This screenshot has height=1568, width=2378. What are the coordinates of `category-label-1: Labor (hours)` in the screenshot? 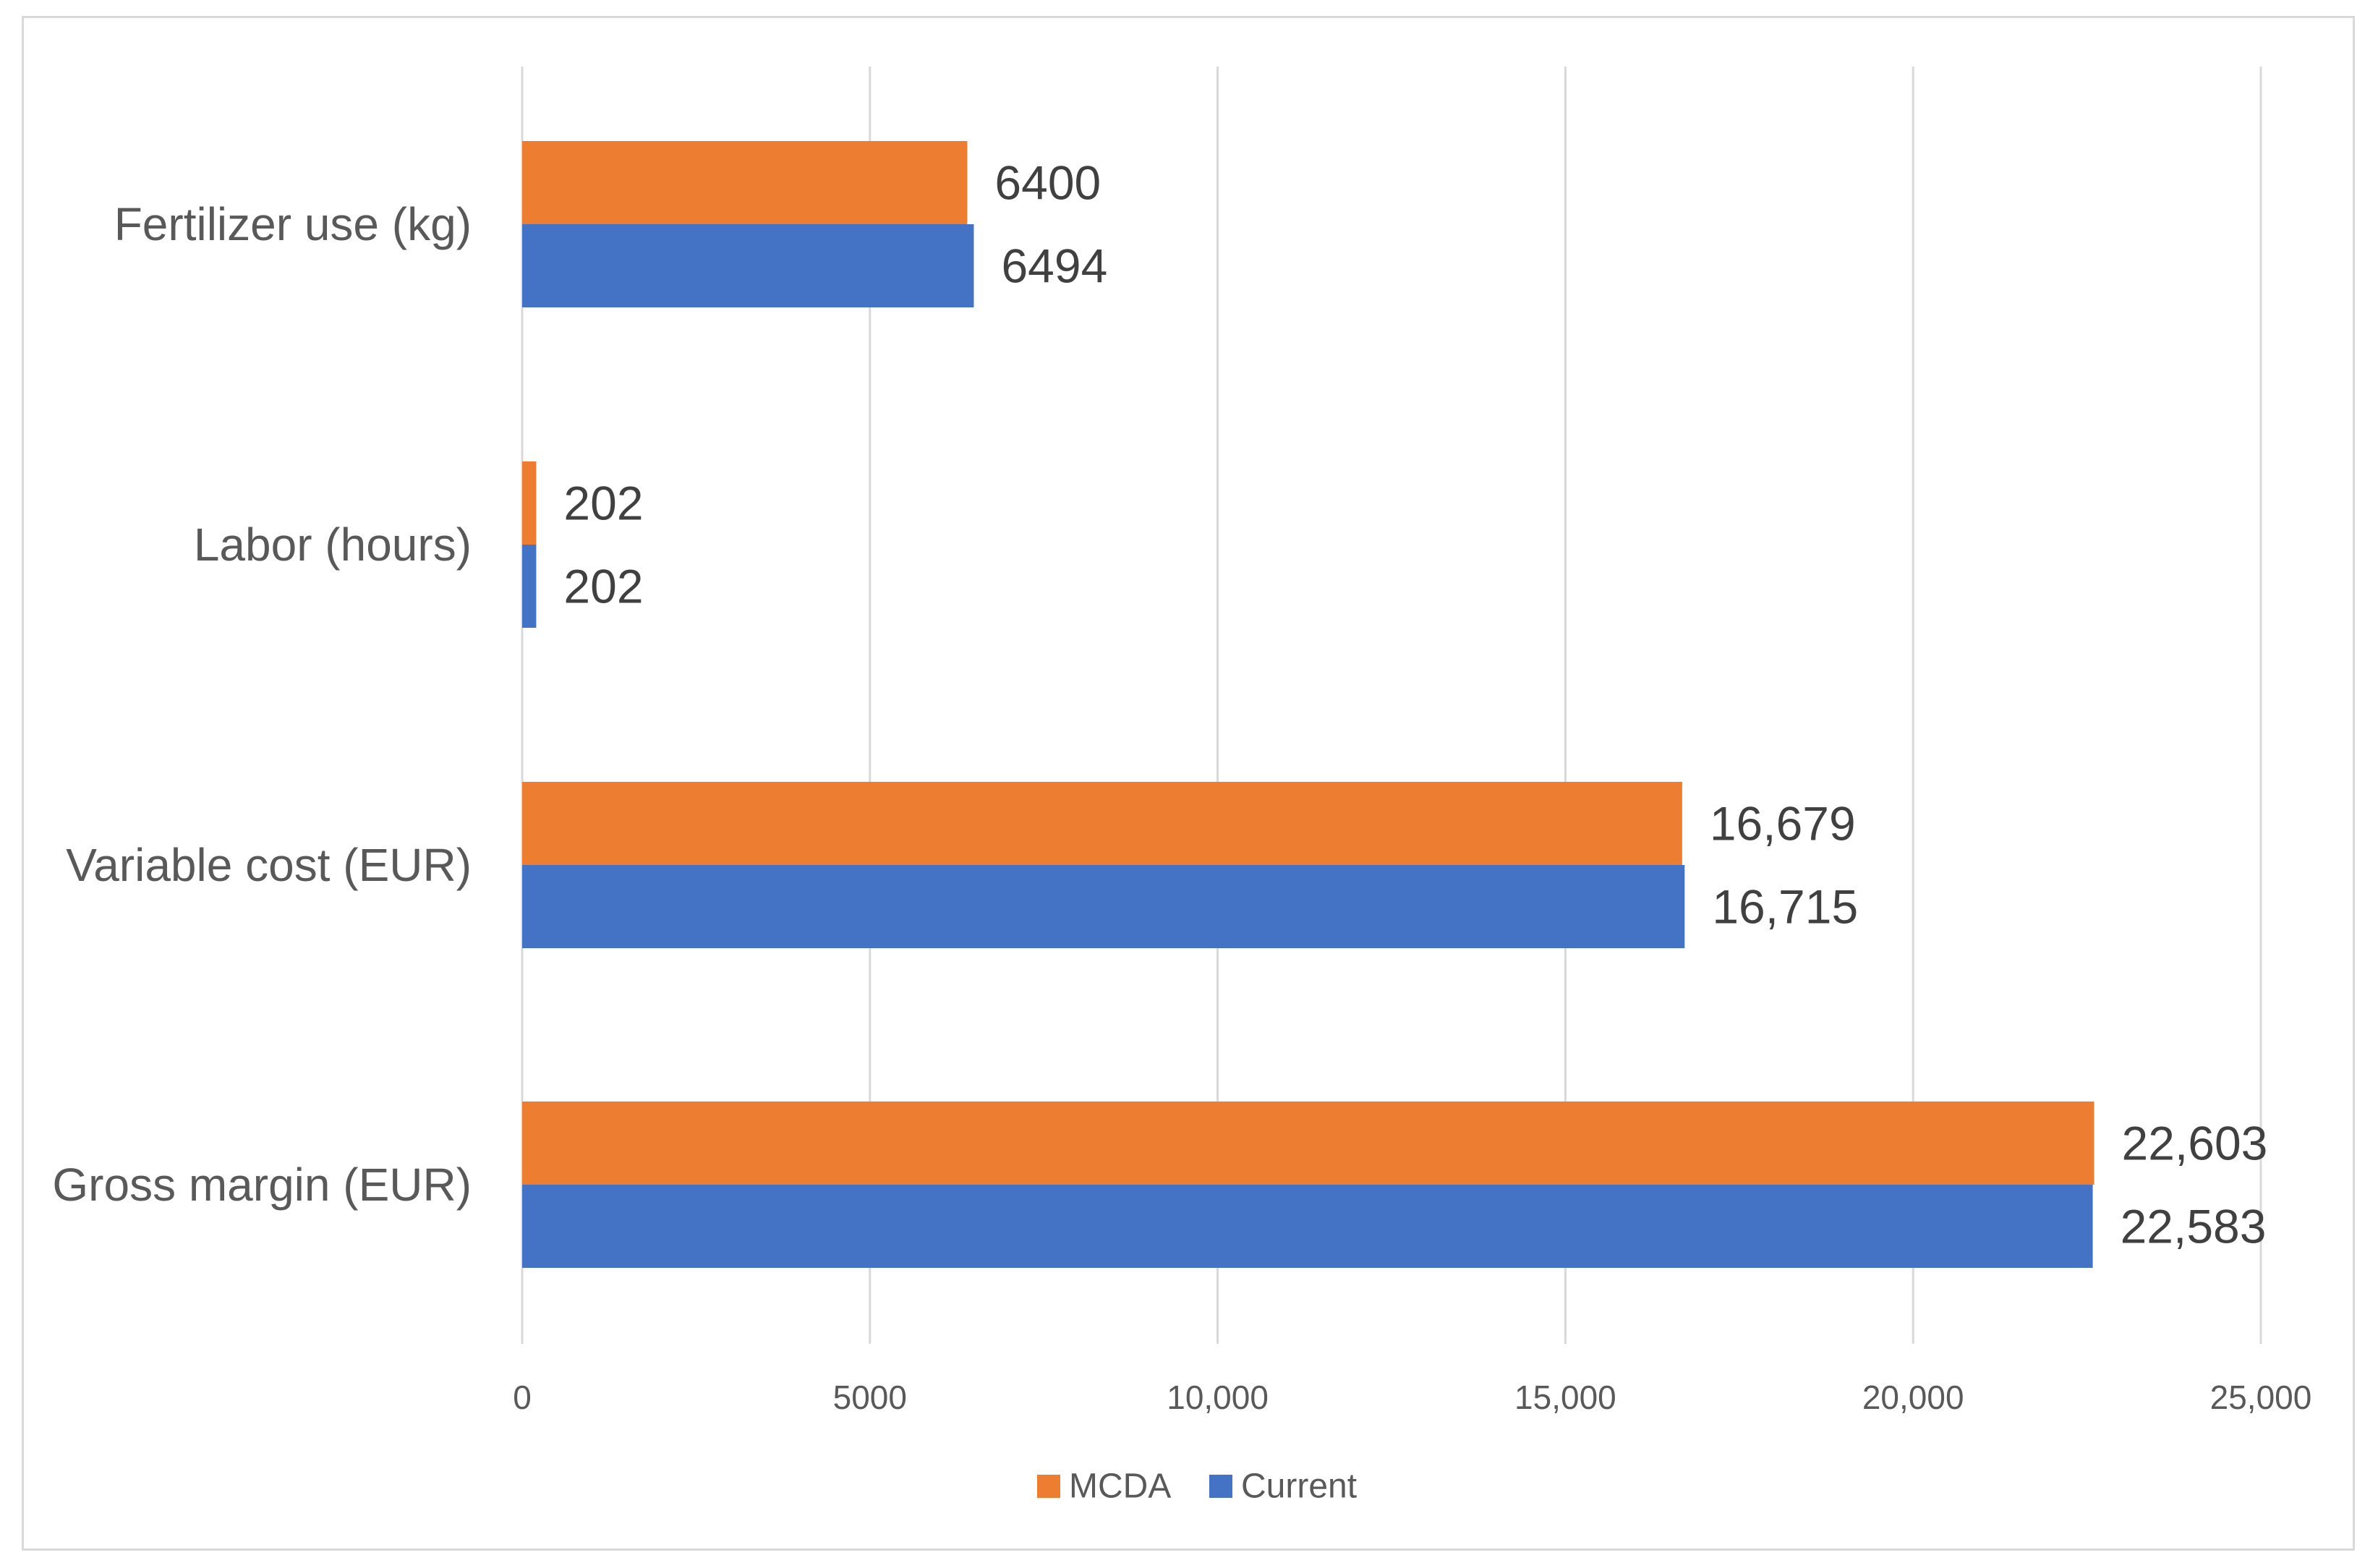 It's located at (333, 545).